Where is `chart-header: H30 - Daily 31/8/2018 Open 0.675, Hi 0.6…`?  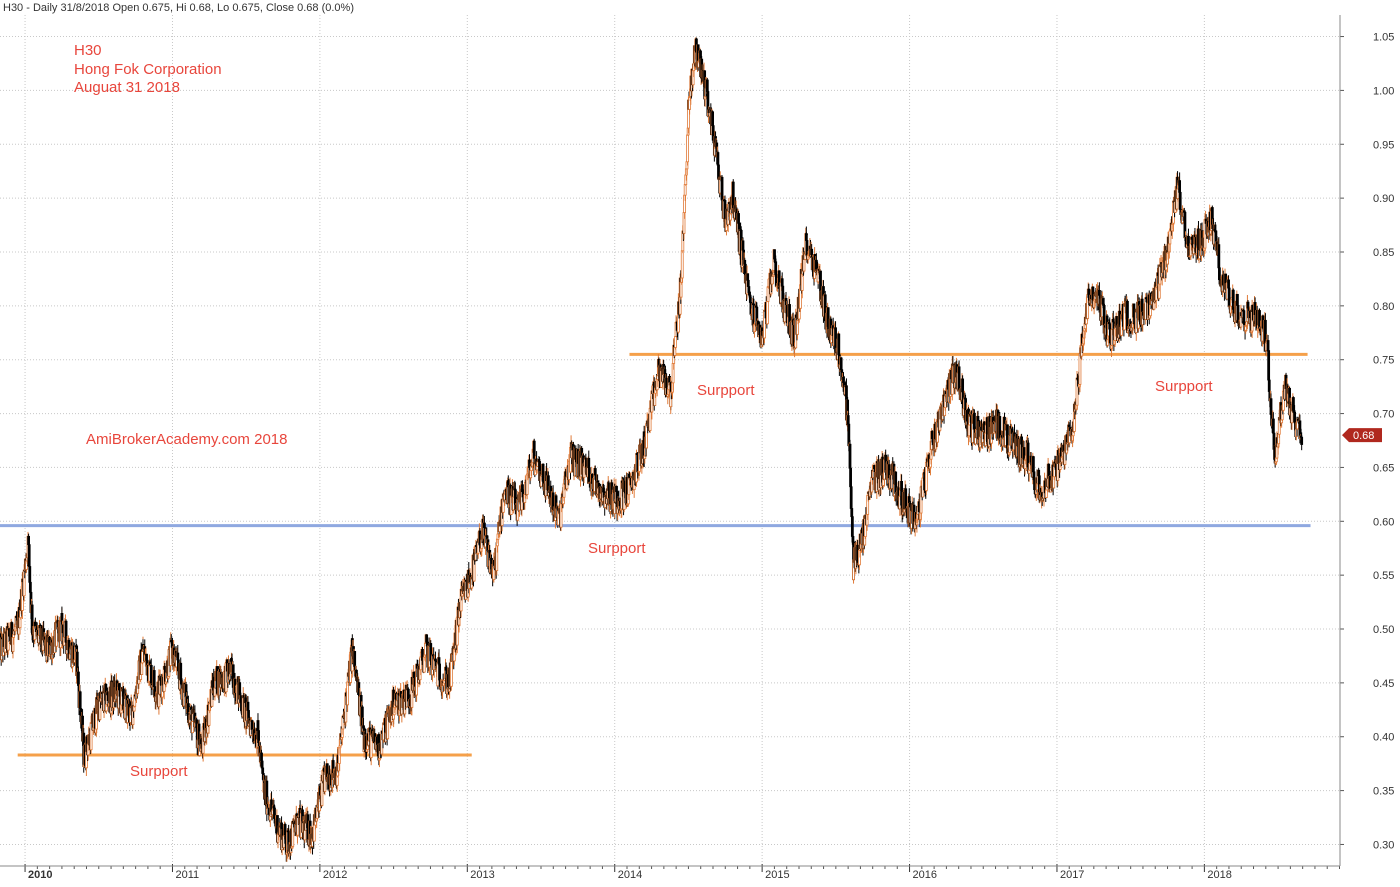
chart-header: H30 - Daily 31/8/2018 Open 0.675, Hi 0.6… is located at coordinates (178, 8).